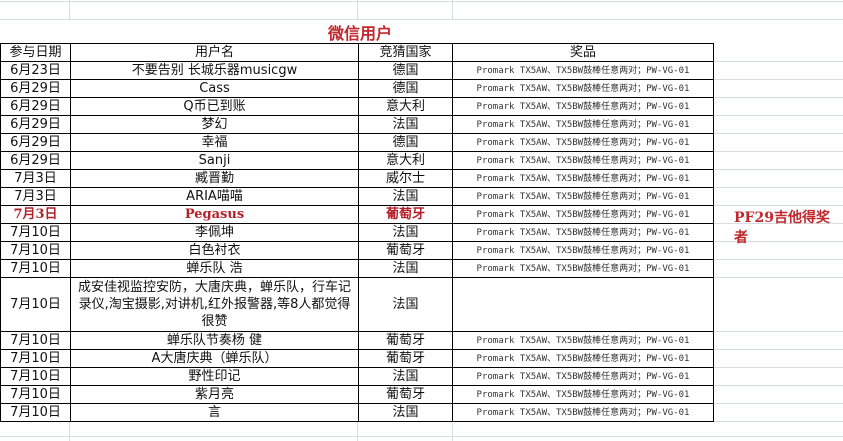  I want to click on cell-date: 6月23日, so click(35, 70).